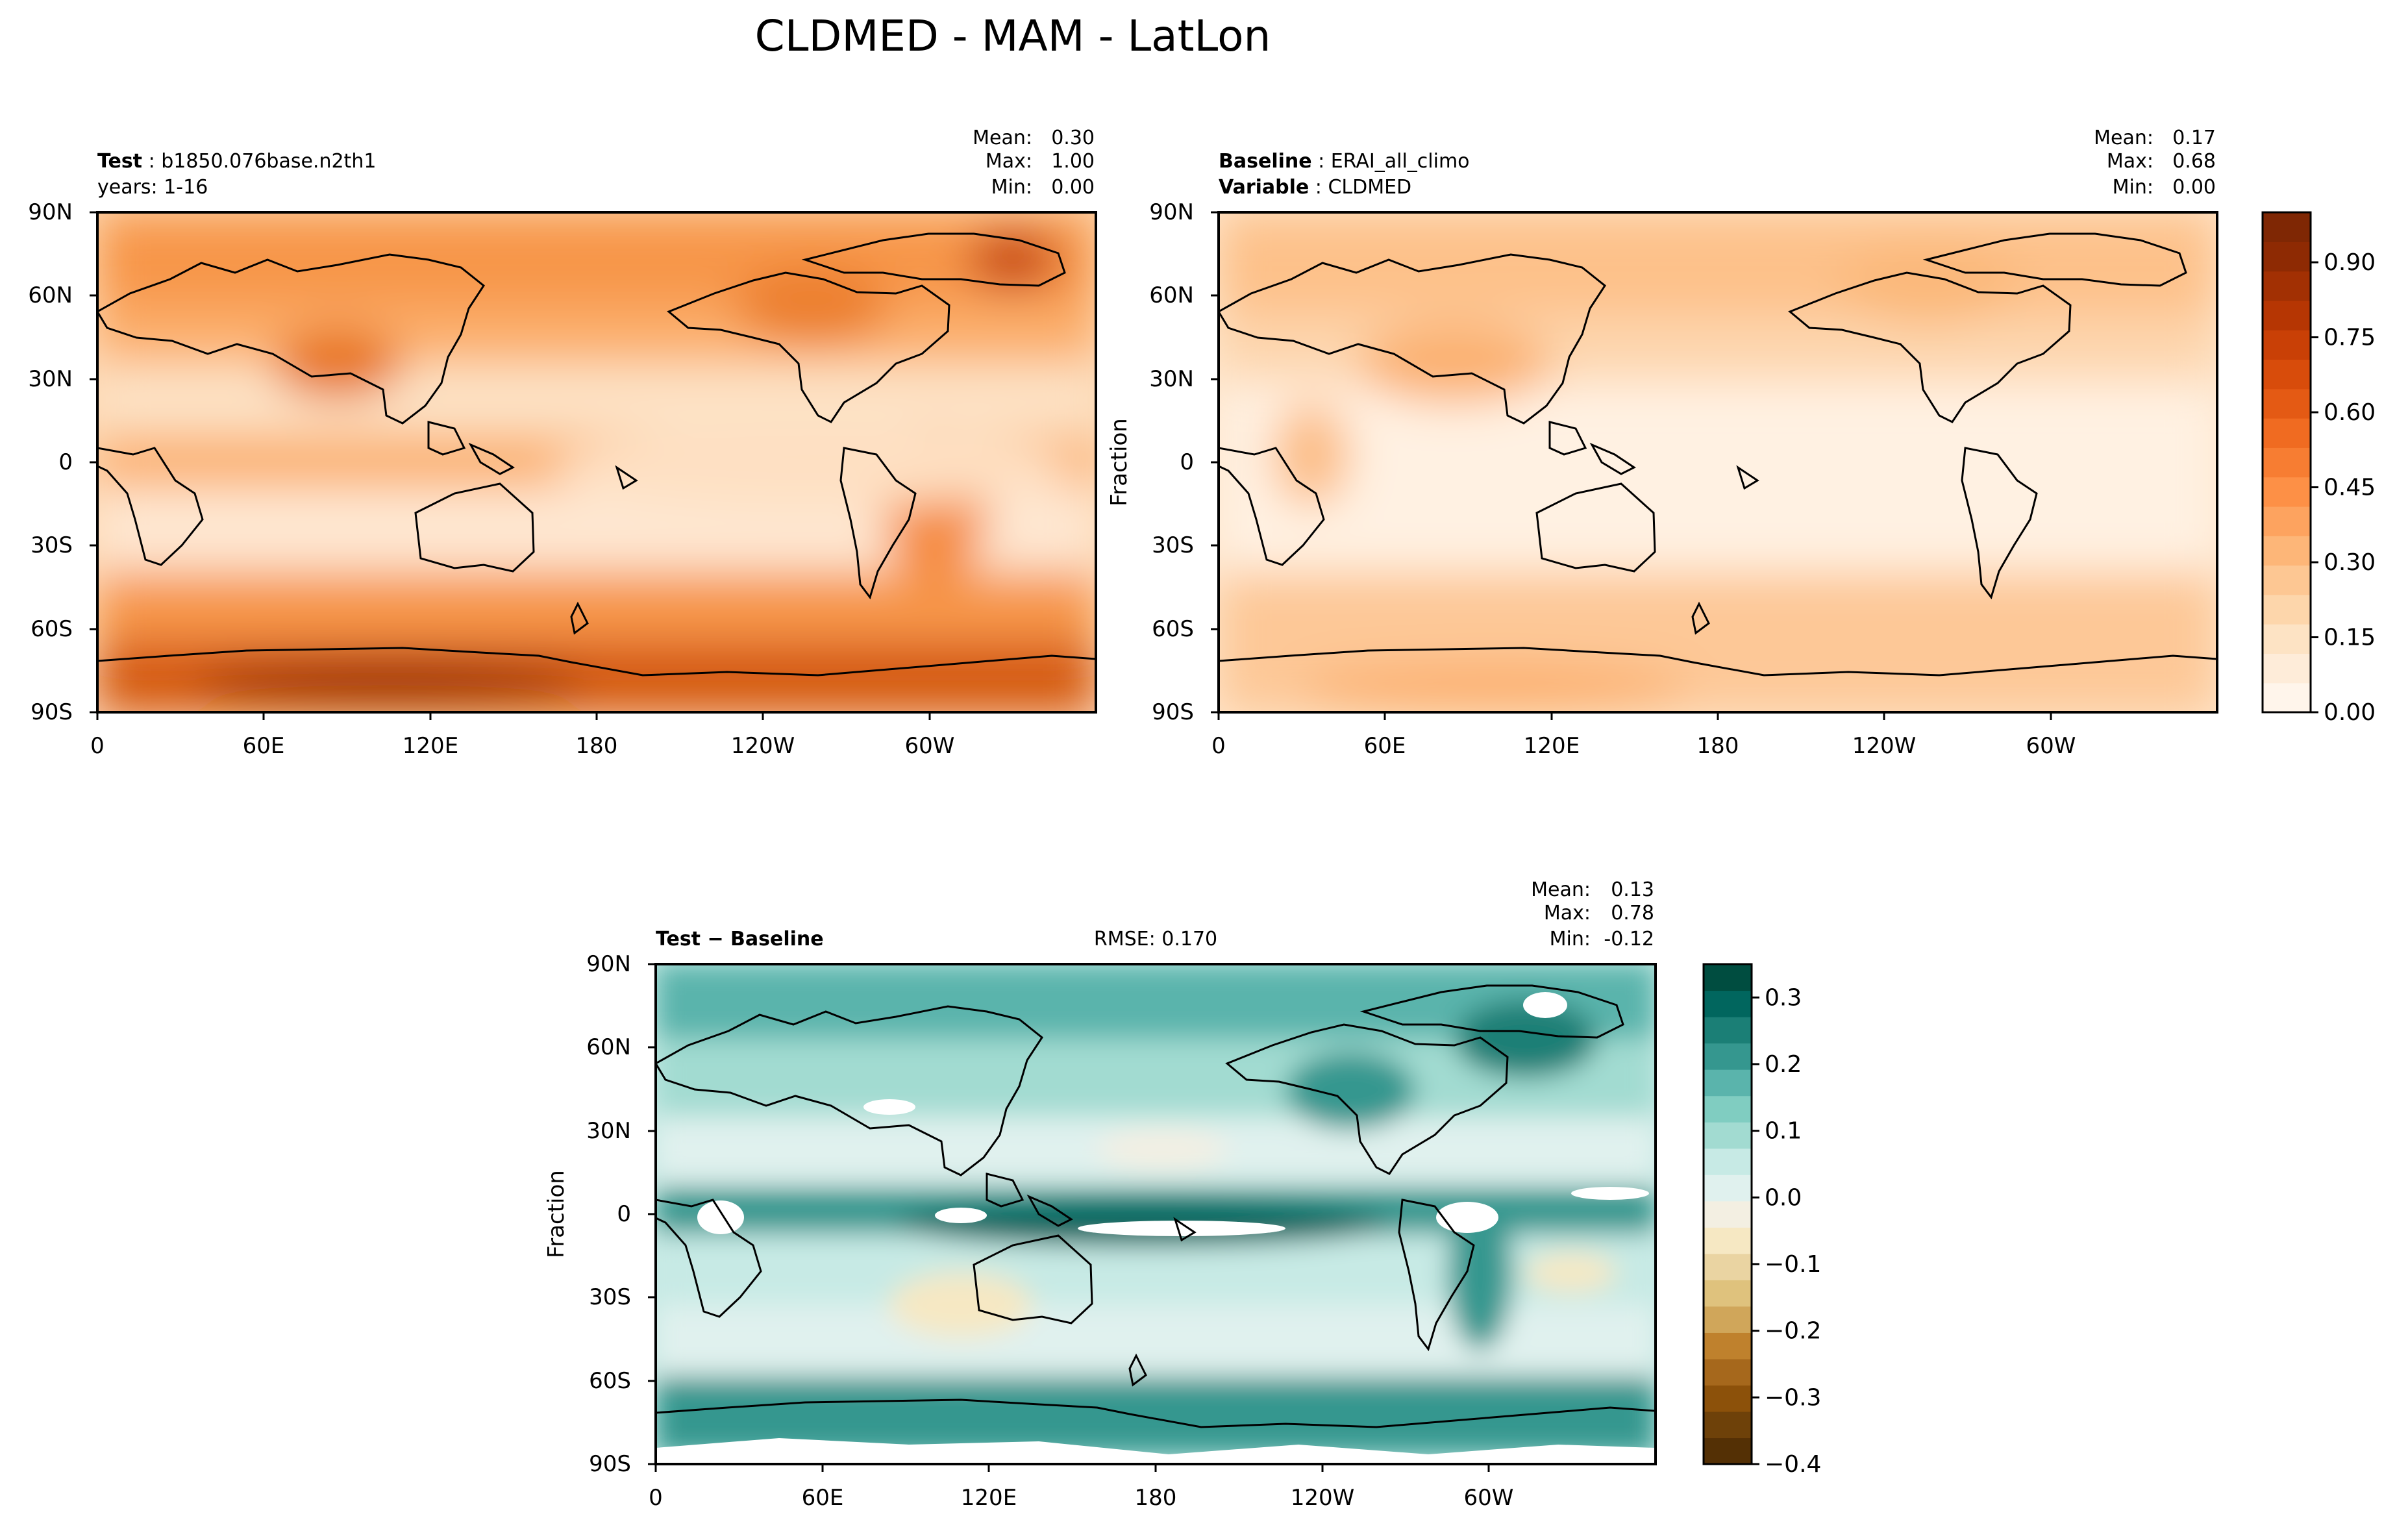 Image resolution: width=2408 pixels, height=1529 pixels. Describe the element at coordinates (151, 161) in the screenshot. I see `panel-test-label-sep: :` at that location.